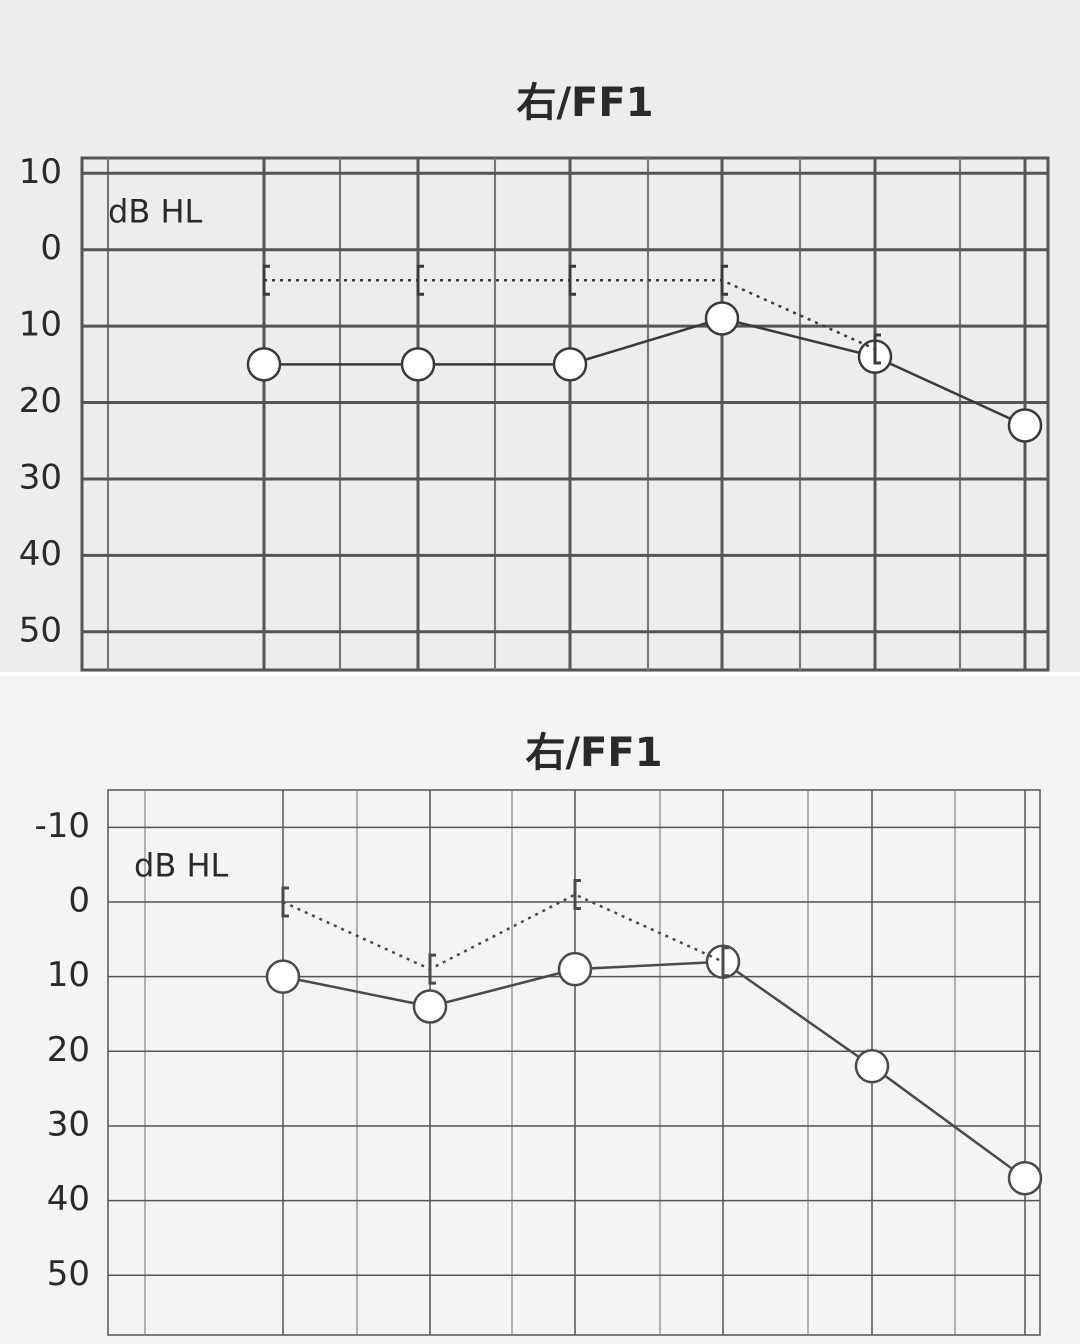  What do you see at coordinates (62, 826) in the screenshot?
I see `y-tick-label: -10` at bounding box center [62, 826].